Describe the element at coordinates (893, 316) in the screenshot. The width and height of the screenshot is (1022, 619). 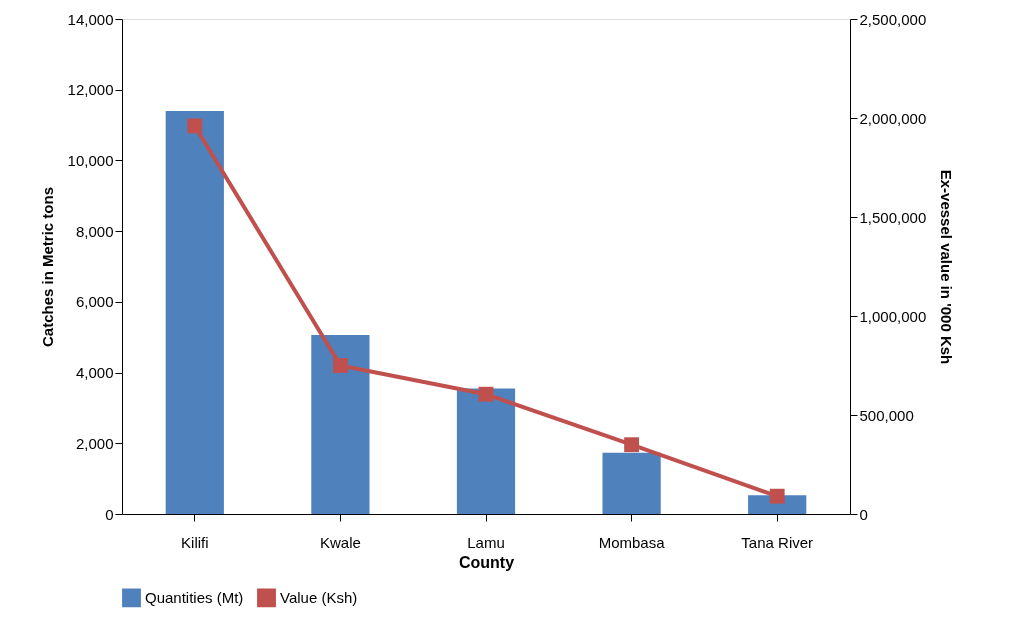
I see `y2-tick-label: 1,000,000` at that location.